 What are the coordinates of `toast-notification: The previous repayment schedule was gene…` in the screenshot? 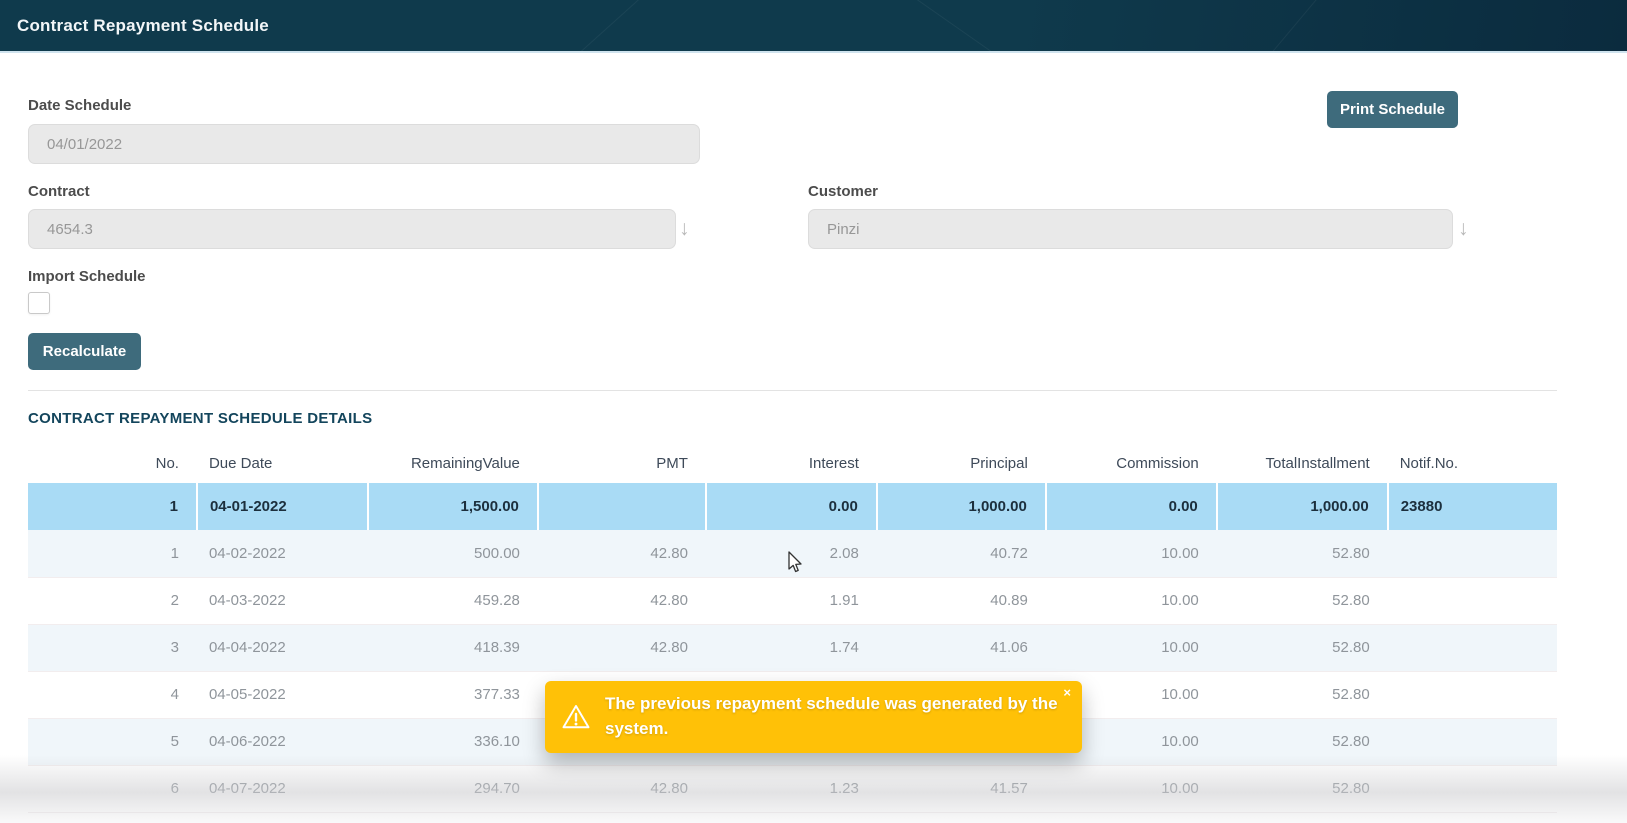 It's located at (813, 717).